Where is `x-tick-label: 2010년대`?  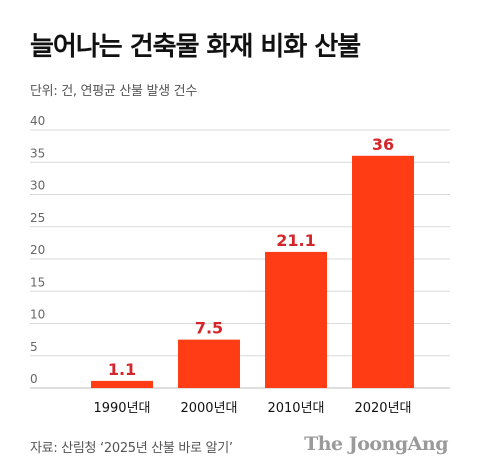 x-tick-label: 2010년대 is located at coordinates (295, 408).